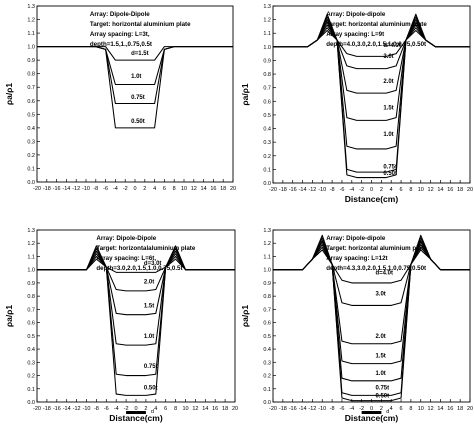 This screenshot has width=474, height=424. What do you see at coordinates (105, 189) in the screenshot?
I see `chart-top-left-xtick-label: -6` at bounding box center [105, 189].